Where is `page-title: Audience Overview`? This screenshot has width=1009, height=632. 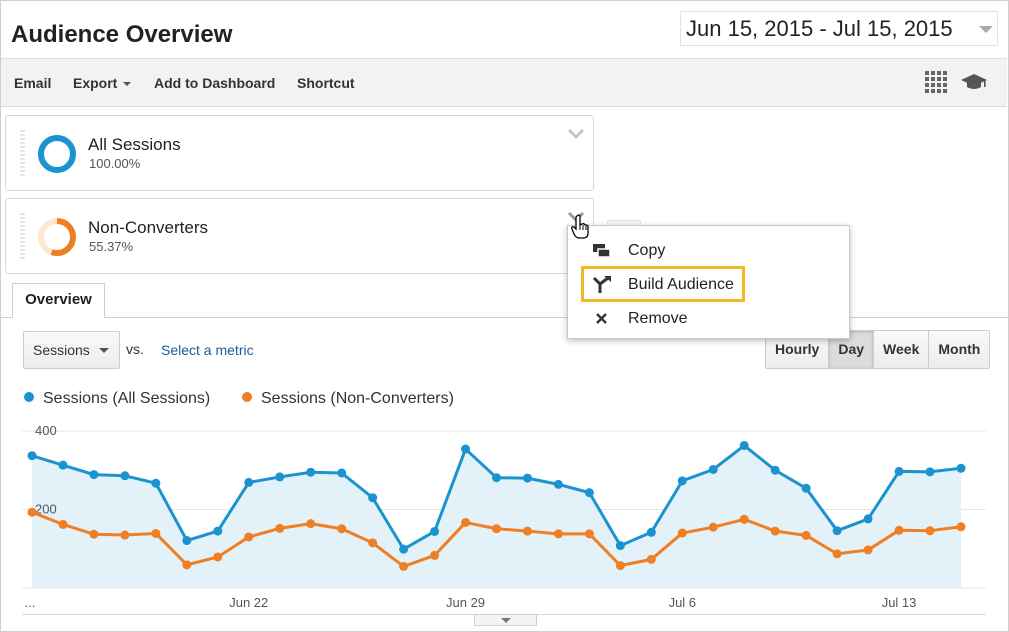 page-title: Audience Overview is located at coordinates (122, 34).